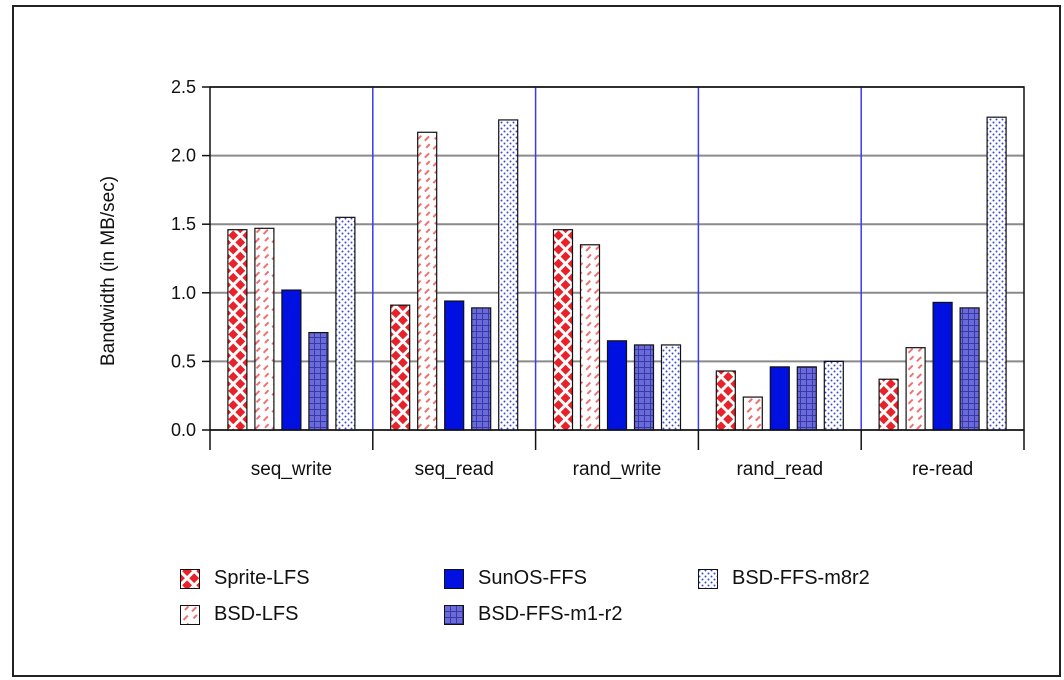 This screenshot has height=680, width=1064. Describe the element at coordinates (481, 369) in the screenshot. I see `bar-bsd-ffs-m1-r2-seq-read` at that location.